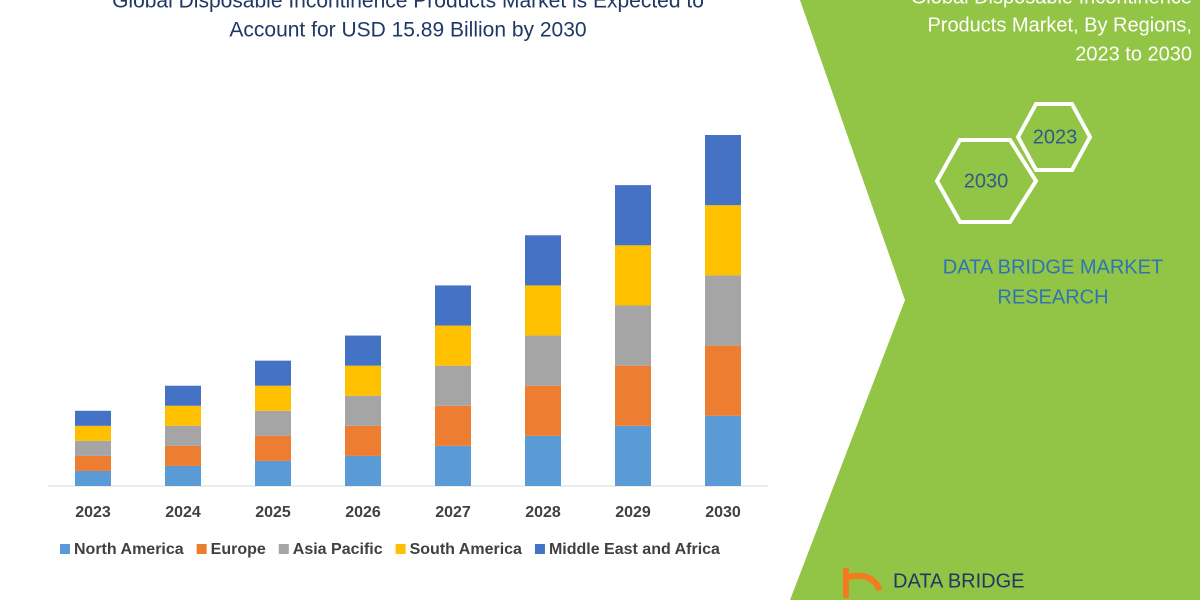 The height and width of the screenshot is (600, 1200). What do you see at coordinates (338, 549) in the screenshot?
I see `legend-label: Asia Pacific` at bounding box center [338, 549].